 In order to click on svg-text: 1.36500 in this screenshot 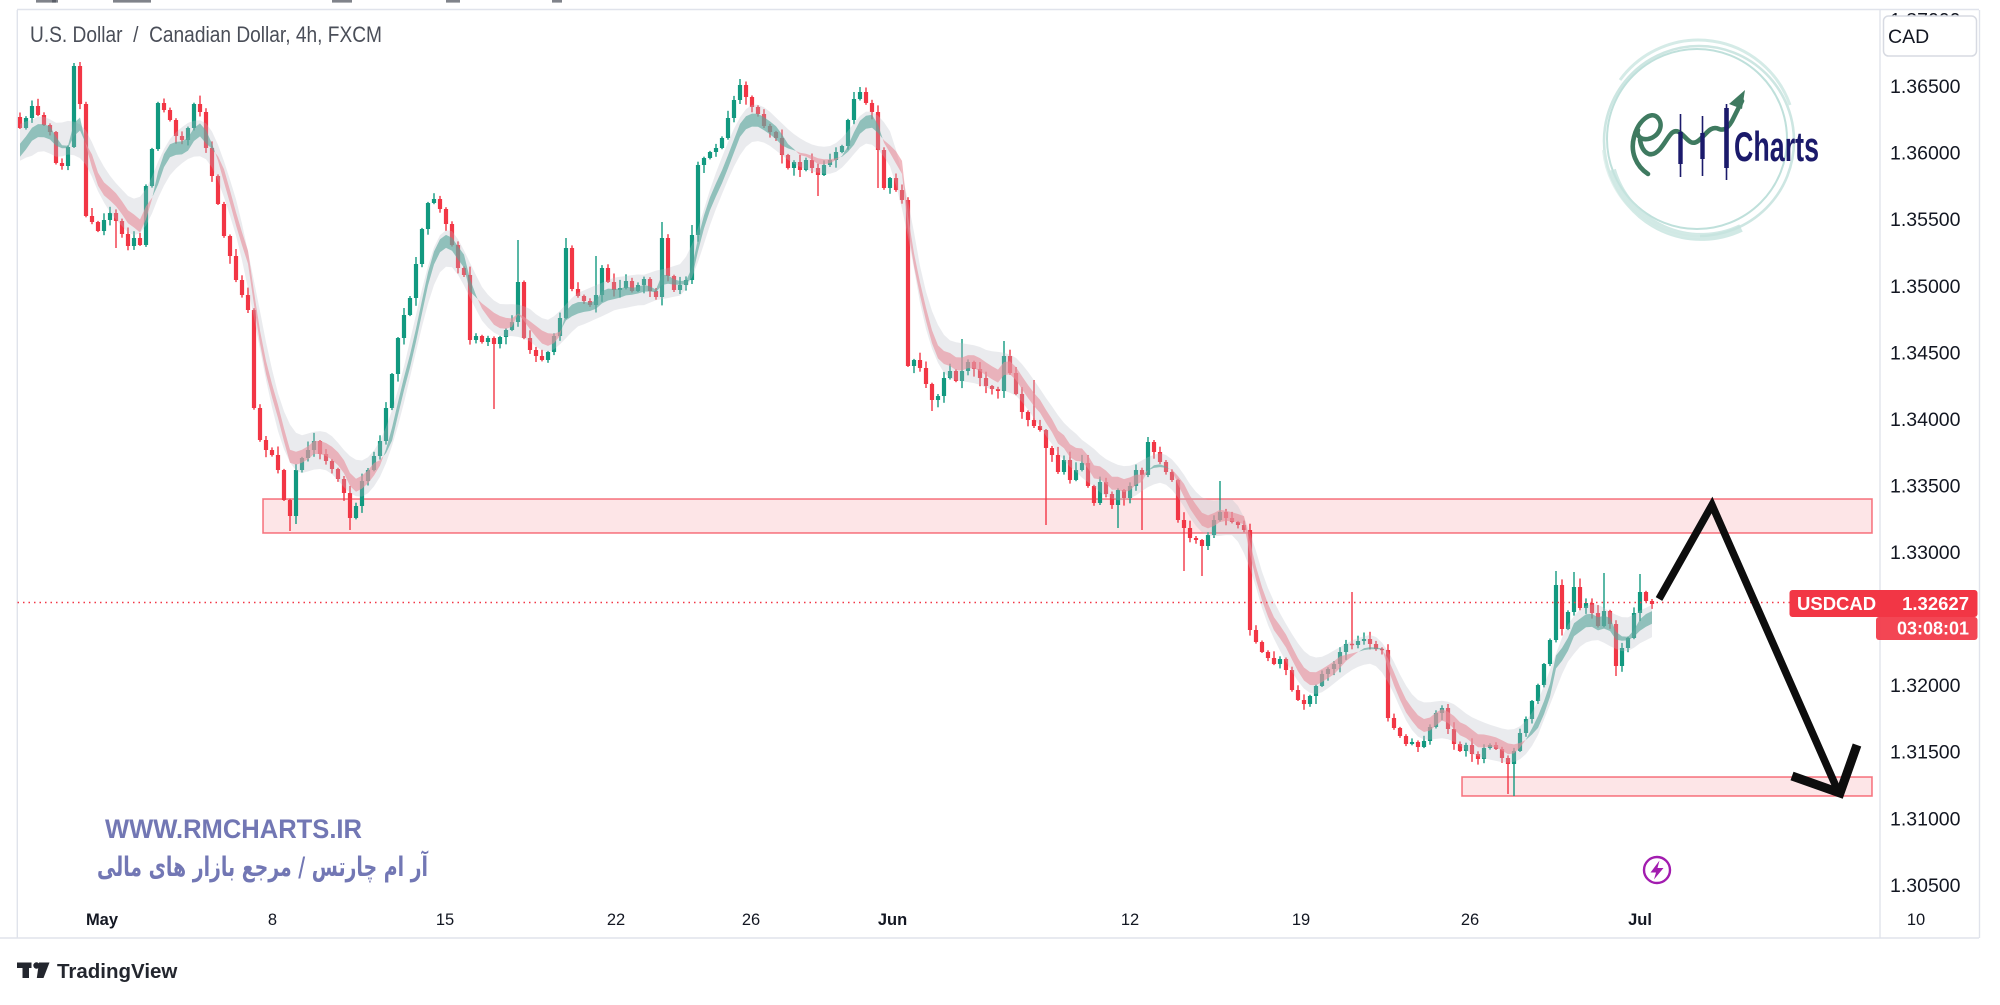, I will do `click(1925, 87)`.